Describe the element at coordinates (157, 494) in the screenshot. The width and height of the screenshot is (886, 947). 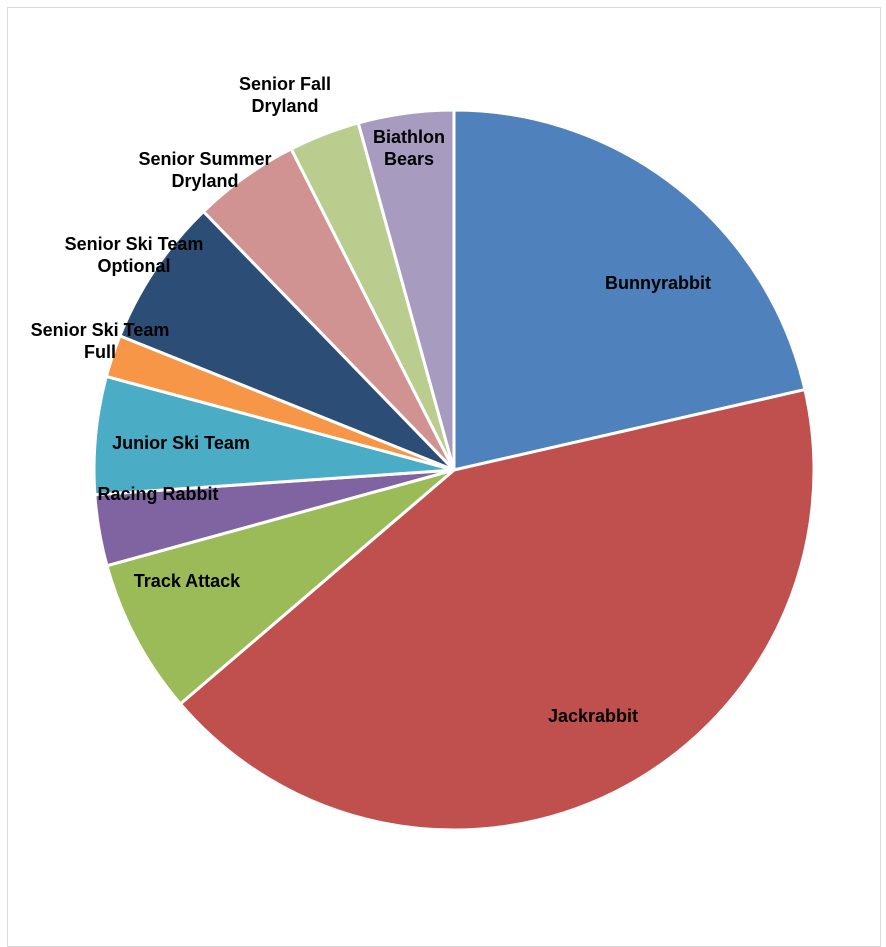
I see `slice-label-racing-rabbit: Racing Rabbit` at that location.